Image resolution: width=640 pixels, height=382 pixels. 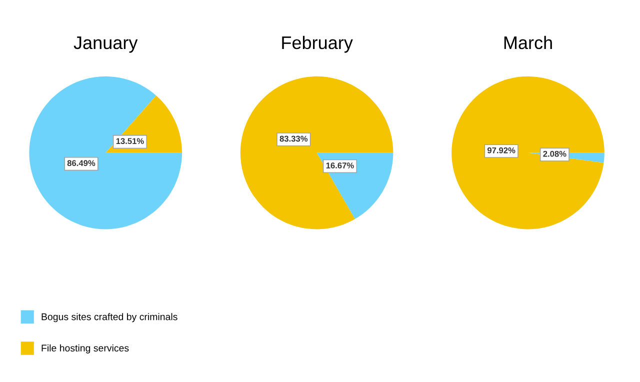 What do you see at coordinates (317, 44) in the screenshot?
I see `chart-title: February` at bounding box center [317, 44].